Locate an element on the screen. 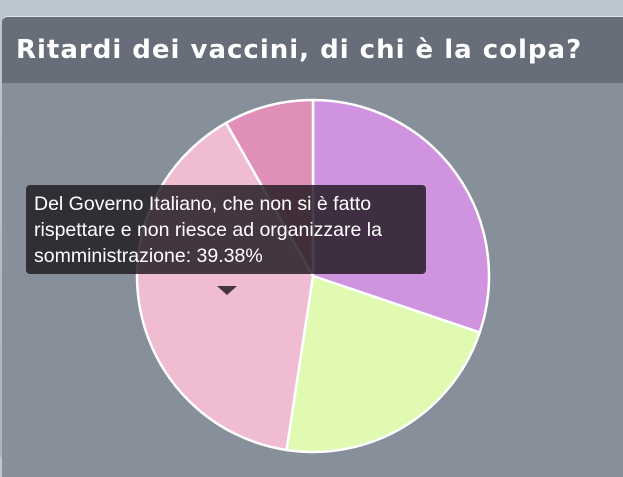  chart-title: Ritardi dei vaccini, di chi è la colpa? is located at coordinates (299, 50).